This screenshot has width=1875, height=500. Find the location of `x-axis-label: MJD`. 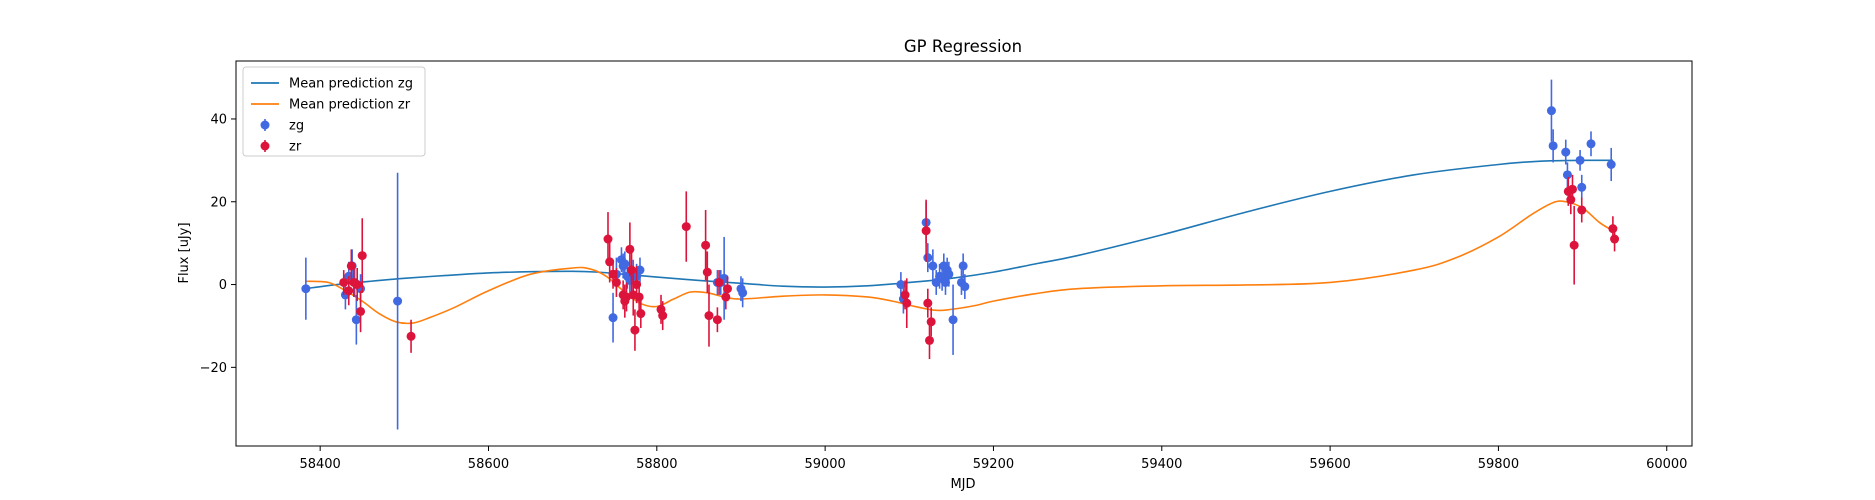

x-axis-label: MJD is located at coordinates (962, 484).